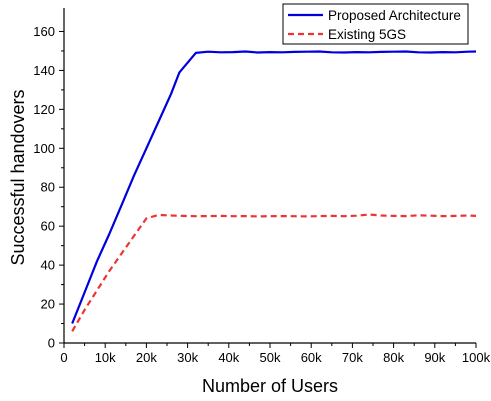 The image size is (491, 401). What do you see at coordinates (48, 304) in the screenshot?
I see `y-tick-label: 20` at bounding box center [48, 304].